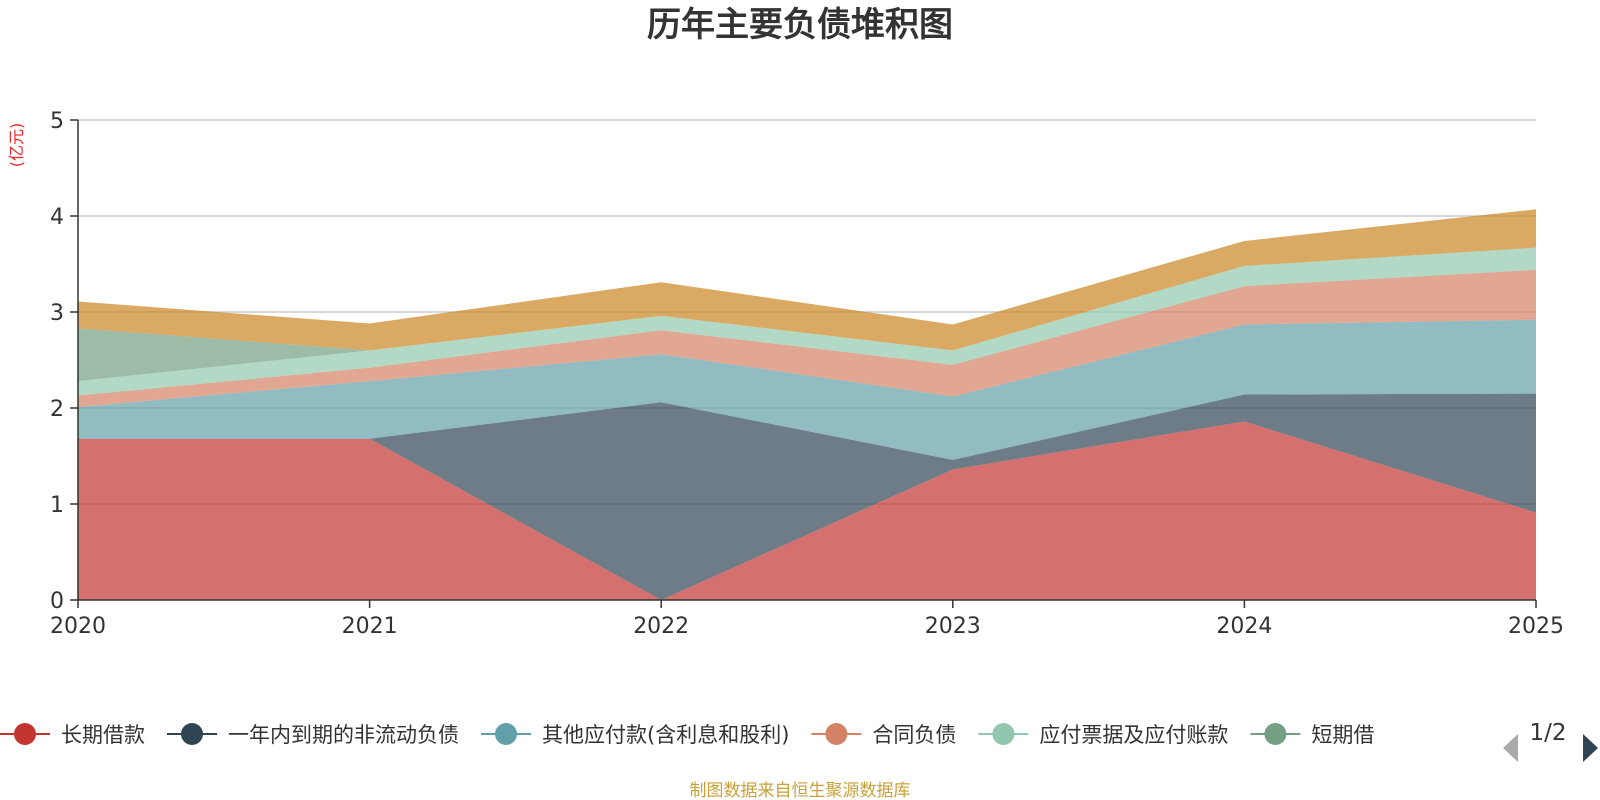 This screenshot has height=800, width=1600. I want to click on x-tick-labels: 2020 2021 2022 2023 2024 2025, so click(807, 619).